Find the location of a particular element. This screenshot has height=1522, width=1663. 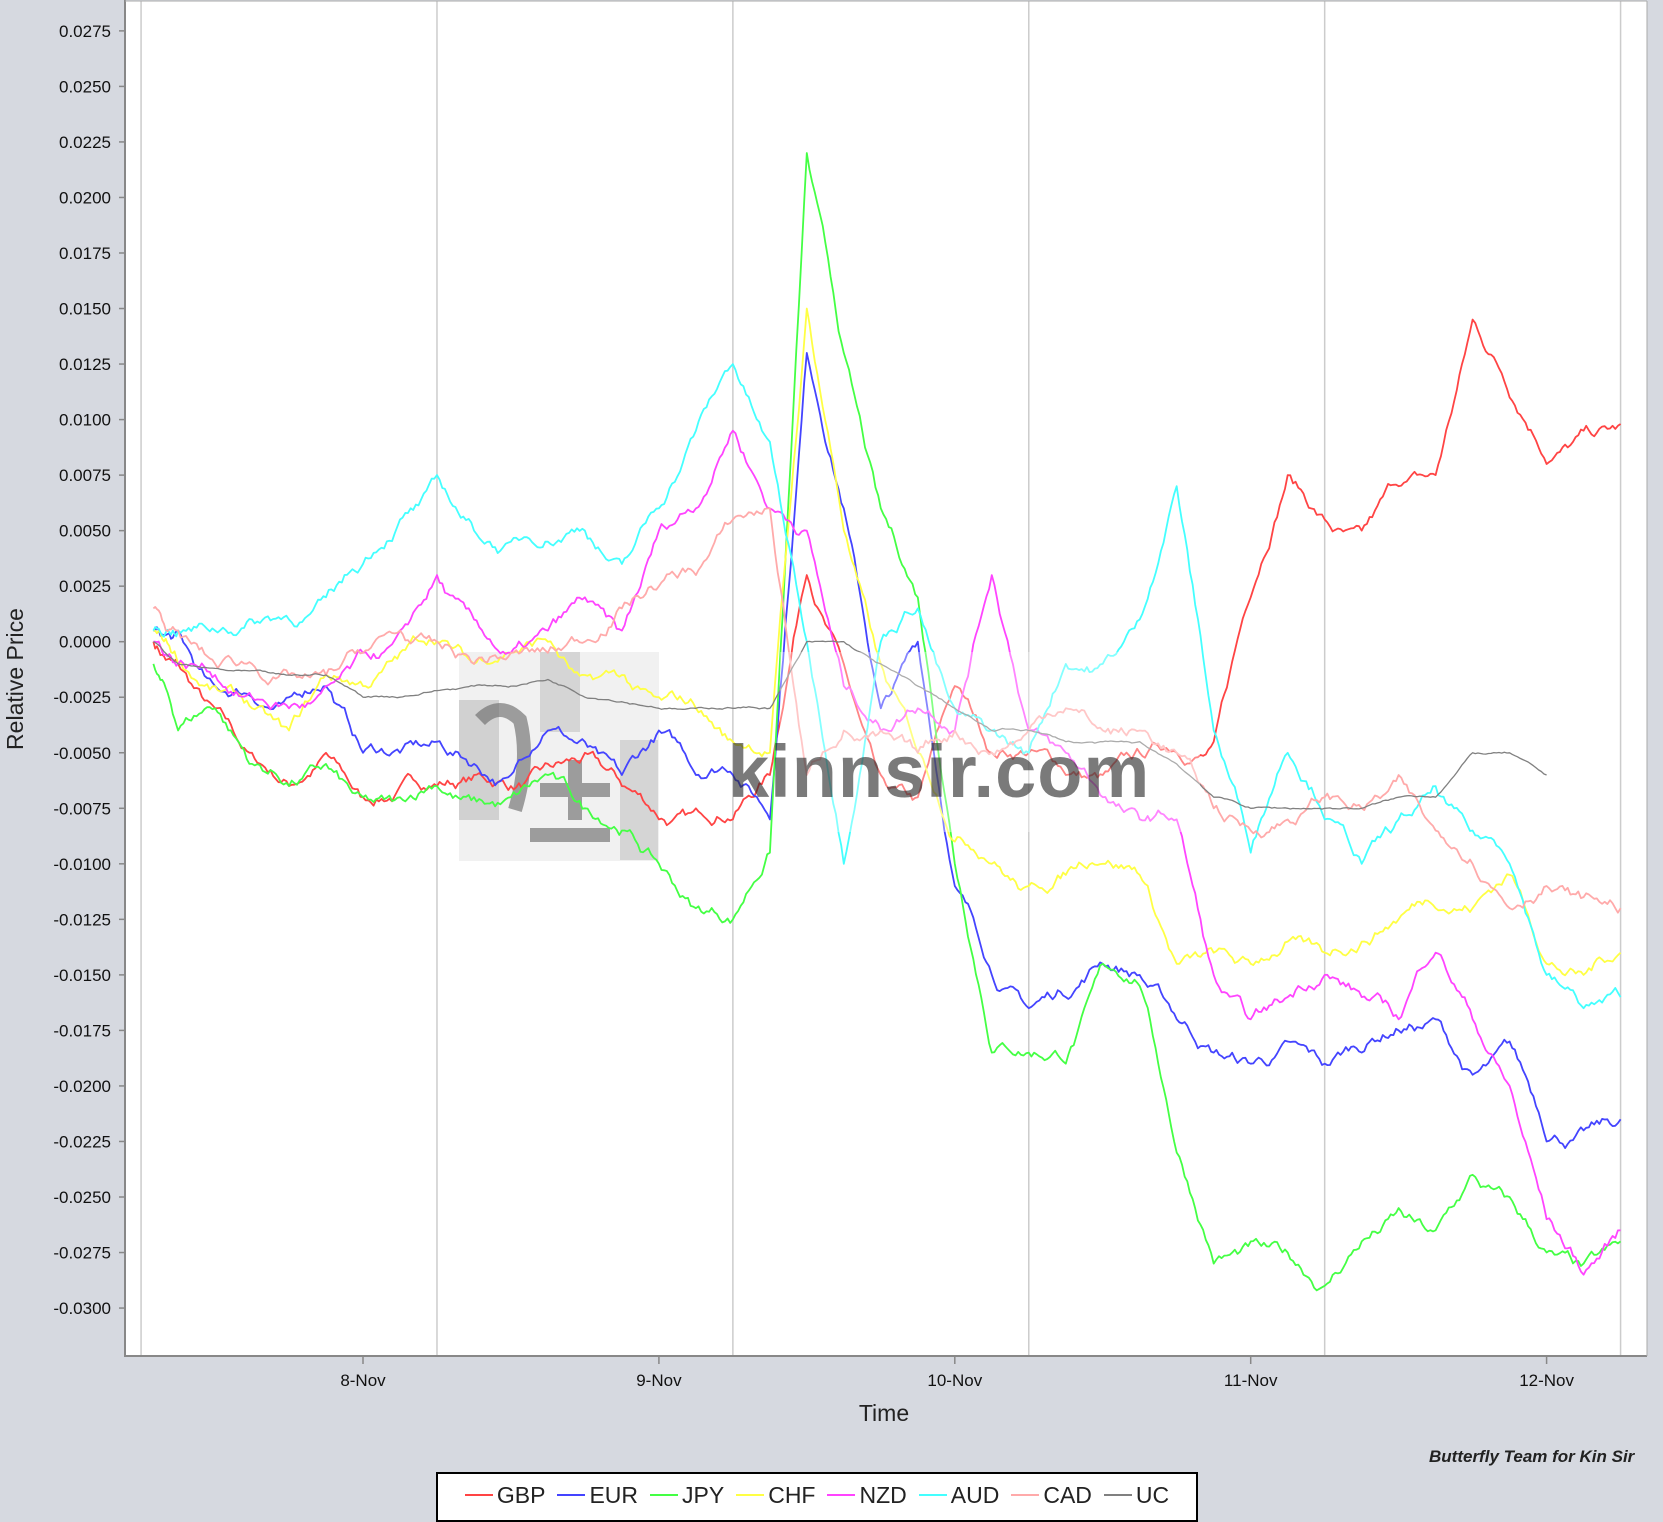

legend-item-aud: AUD is located at coordinates (959, 1495).